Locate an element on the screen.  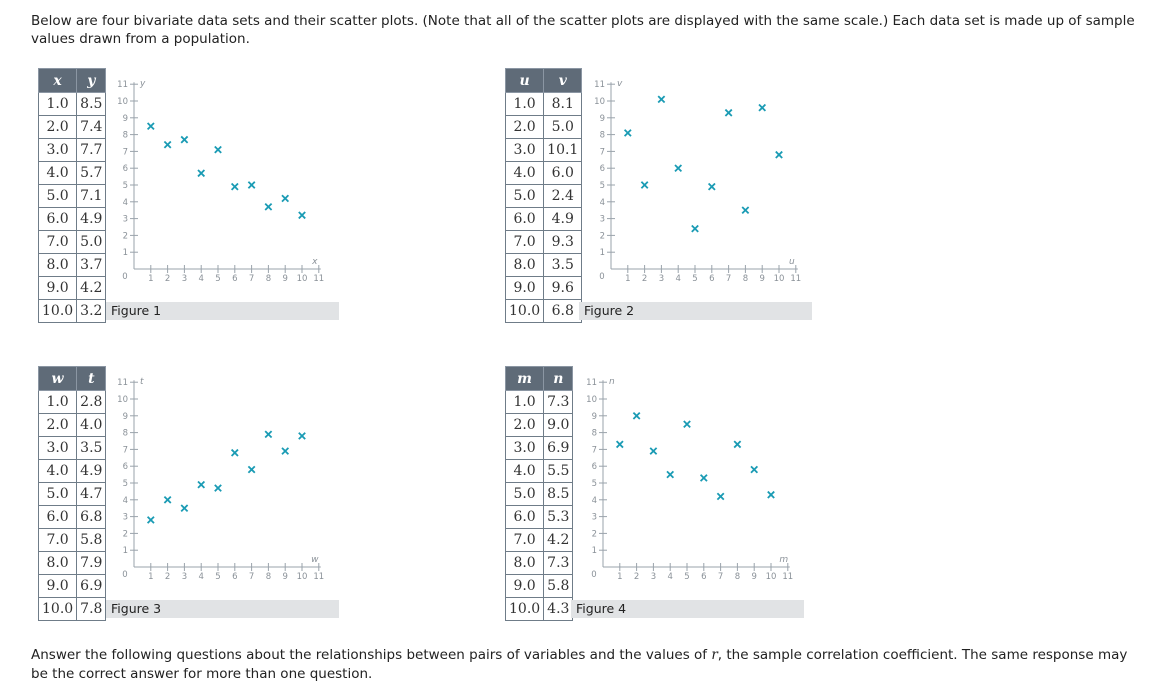
table-row: 8.0 3.5 is located at coordinates (543, 265).